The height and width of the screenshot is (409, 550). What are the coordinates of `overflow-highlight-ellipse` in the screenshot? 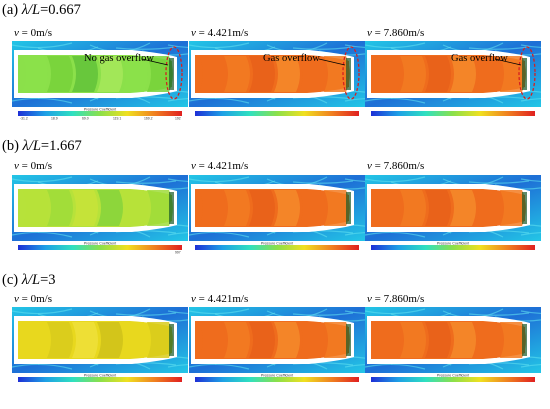 It's located at (351, 73).